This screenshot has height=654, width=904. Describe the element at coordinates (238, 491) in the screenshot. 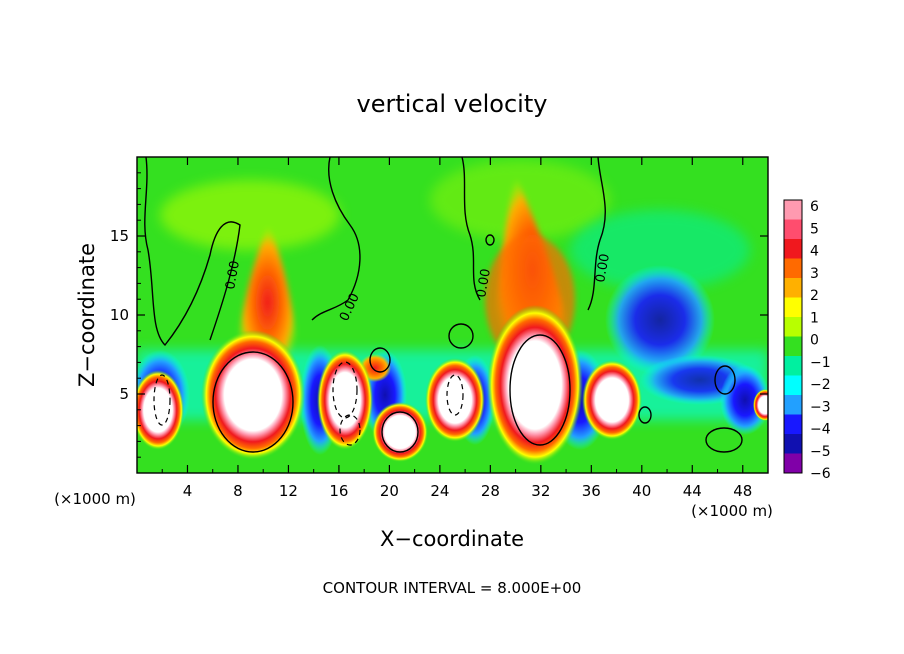

I see `x-tick-label: 8` at that location.